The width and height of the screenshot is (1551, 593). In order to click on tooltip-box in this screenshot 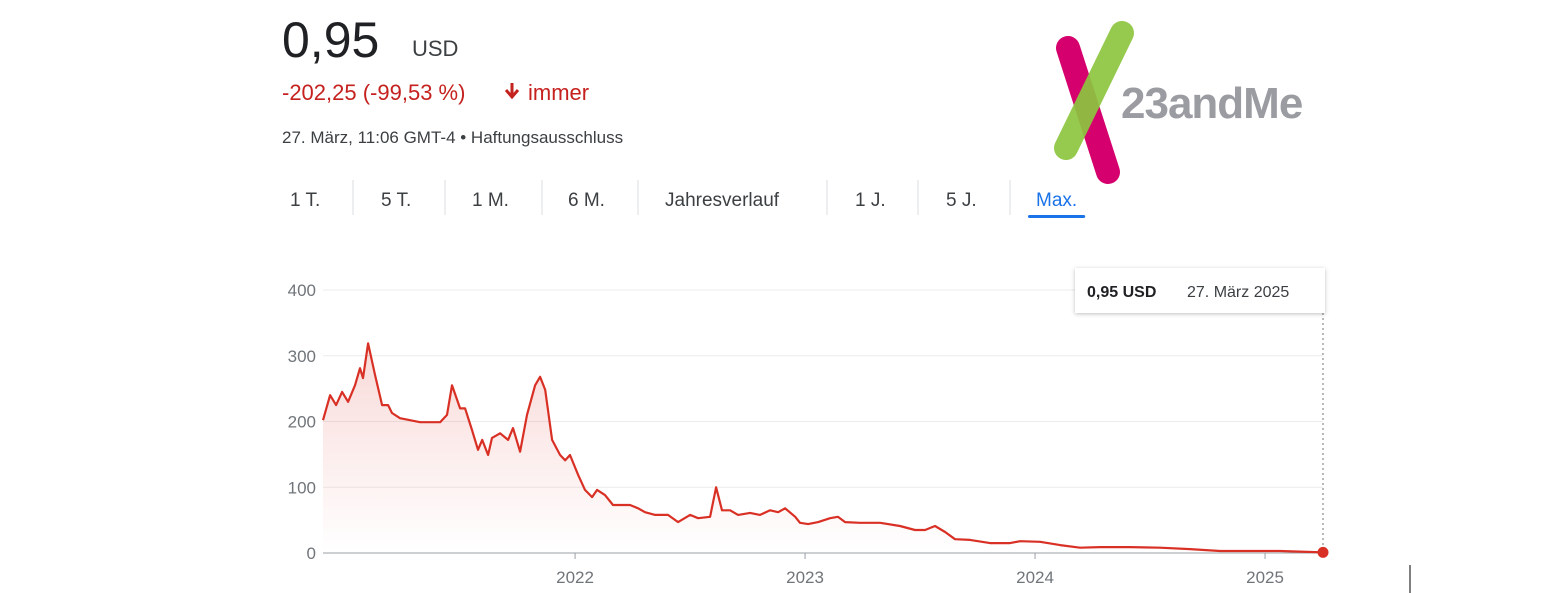, I will do `click(1200, 290)`.